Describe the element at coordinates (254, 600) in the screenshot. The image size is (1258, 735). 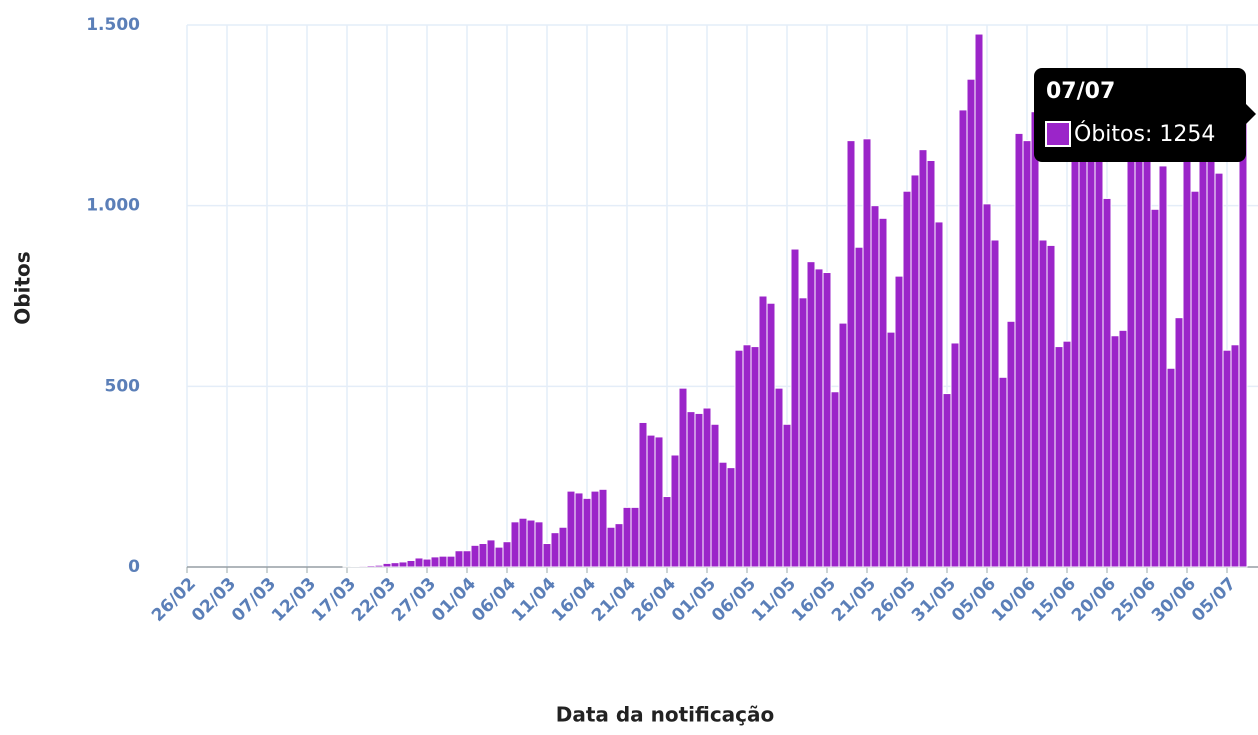
I see `x-tick-label: 07/03` at that location.